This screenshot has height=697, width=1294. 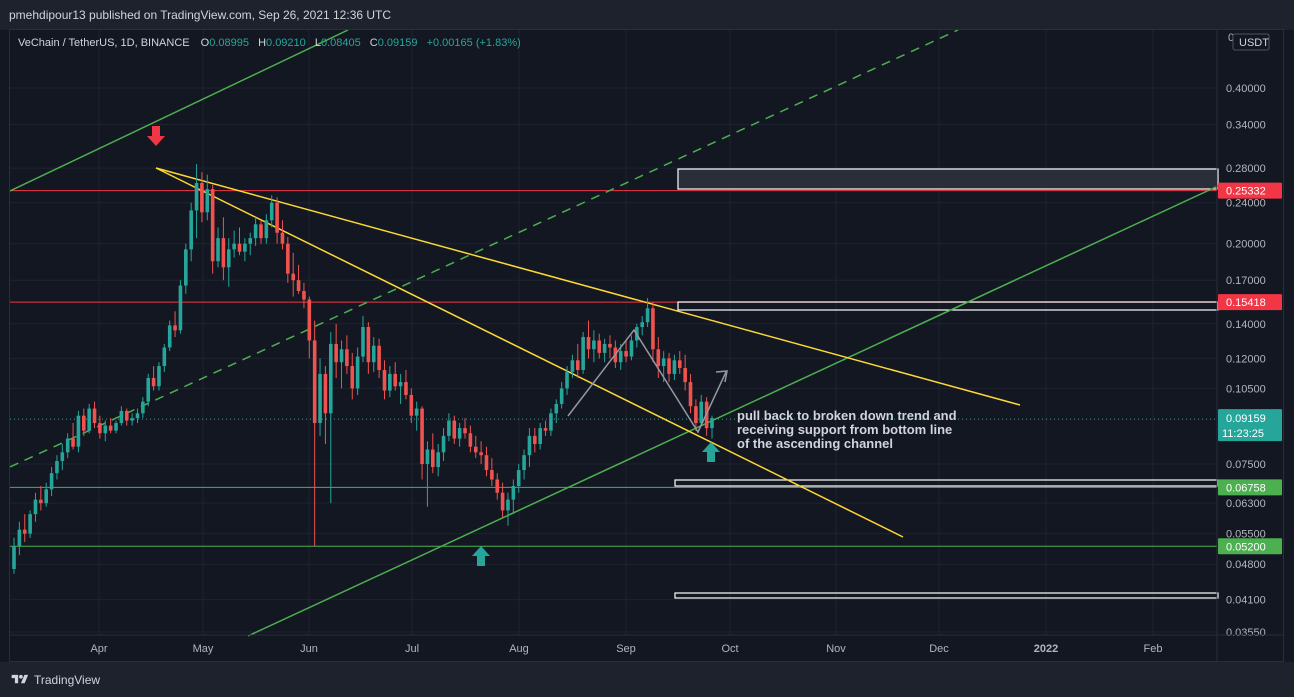 What do you see at coordinates (939, 649) in the screenshot?
I see `x-tick-label: Dec` at bounding box center [939, 649].